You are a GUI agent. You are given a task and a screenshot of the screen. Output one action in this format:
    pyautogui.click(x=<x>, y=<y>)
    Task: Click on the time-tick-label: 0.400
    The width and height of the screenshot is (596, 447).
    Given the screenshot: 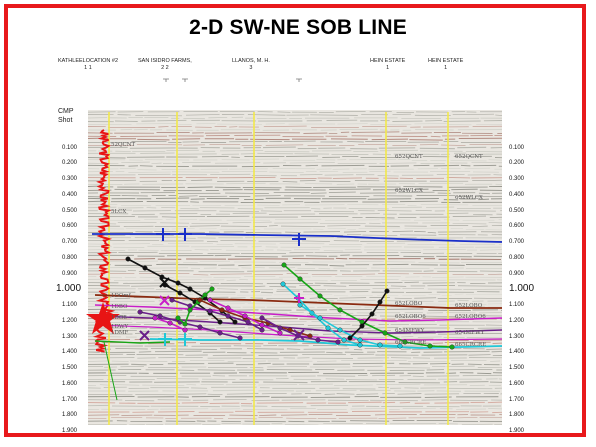 What is the action you would take?
    pyautogui.click(x=517, y=194)
    